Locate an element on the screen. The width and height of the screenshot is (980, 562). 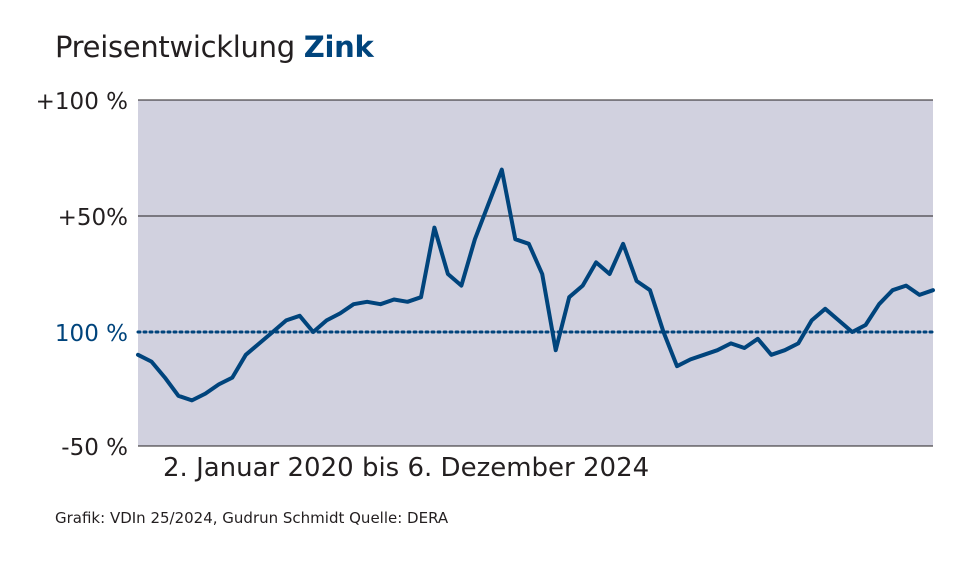
chart-title: Preisentwicklung Zink is located at coordinates (214, 47).